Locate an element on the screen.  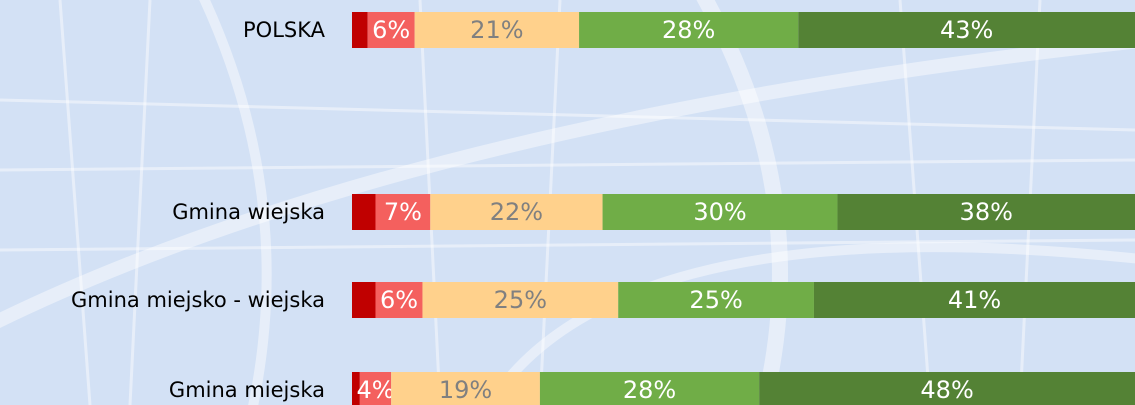
value-label: 22% is located at coordinates (516, 212).